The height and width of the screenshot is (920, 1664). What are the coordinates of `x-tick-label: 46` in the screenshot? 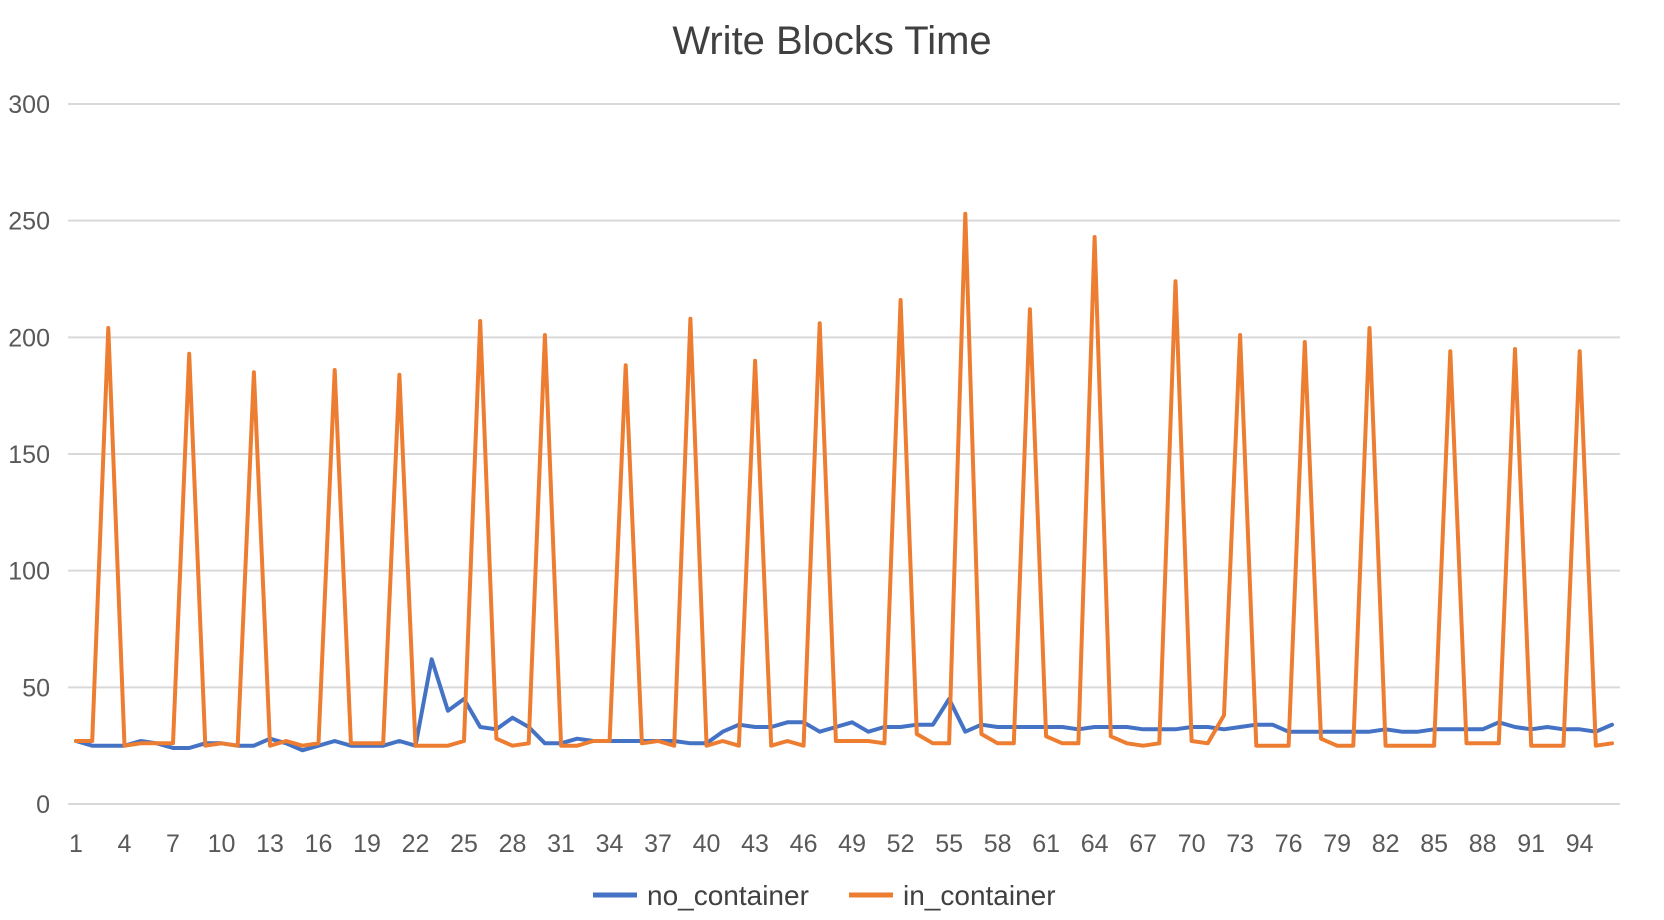 It's located at (804, 844).